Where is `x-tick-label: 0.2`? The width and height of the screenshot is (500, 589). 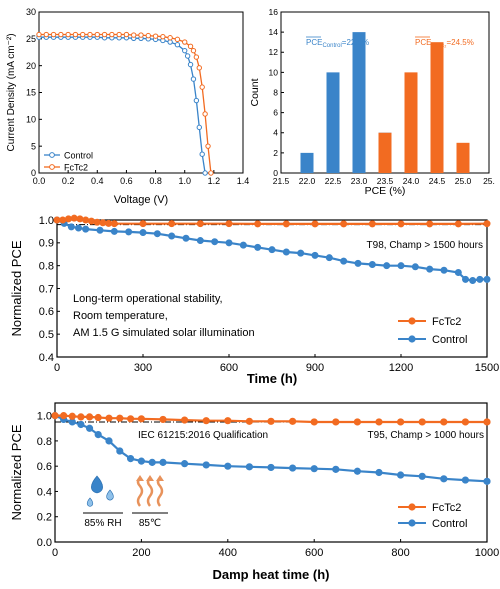 x-tick-label: 0.2 is located at coordinates (68, 181).